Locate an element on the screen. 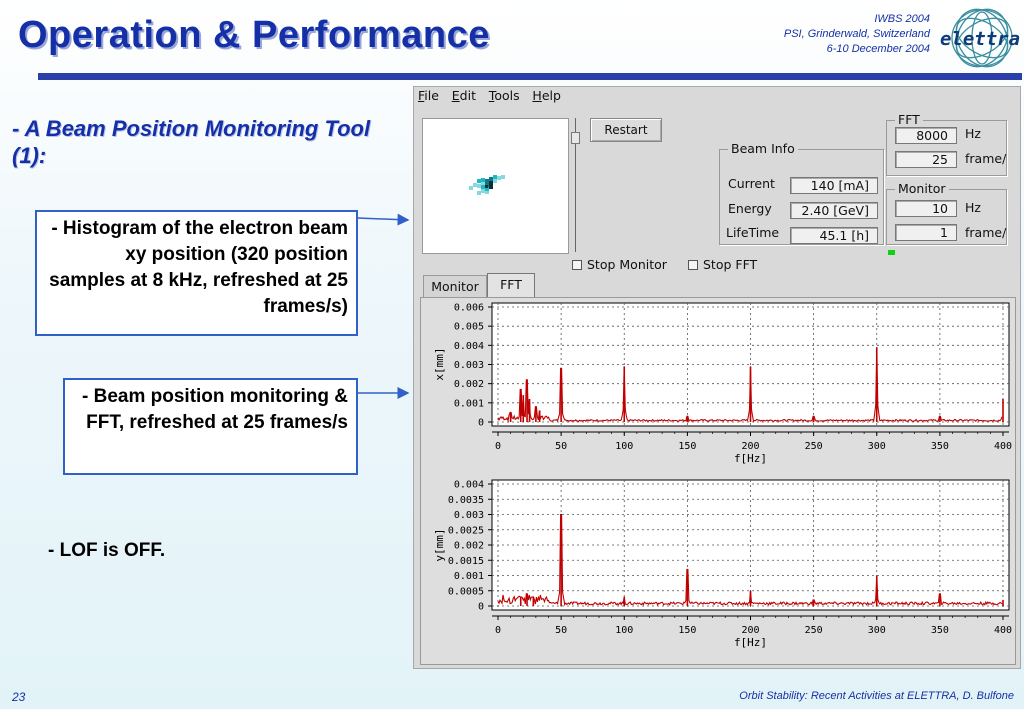  monitor-settings-group: Monitor 10 Hz 1 frame/ is located at coordinates (946, 213).